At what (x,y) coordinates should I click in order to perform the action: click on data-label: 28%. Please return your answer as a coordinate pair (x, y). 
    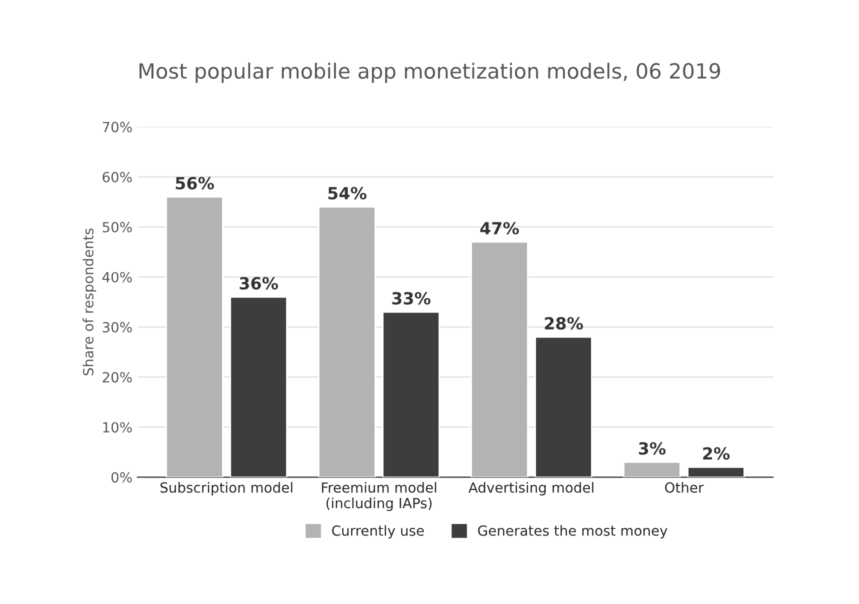
    Looking at the image, I should click on (563, 323).